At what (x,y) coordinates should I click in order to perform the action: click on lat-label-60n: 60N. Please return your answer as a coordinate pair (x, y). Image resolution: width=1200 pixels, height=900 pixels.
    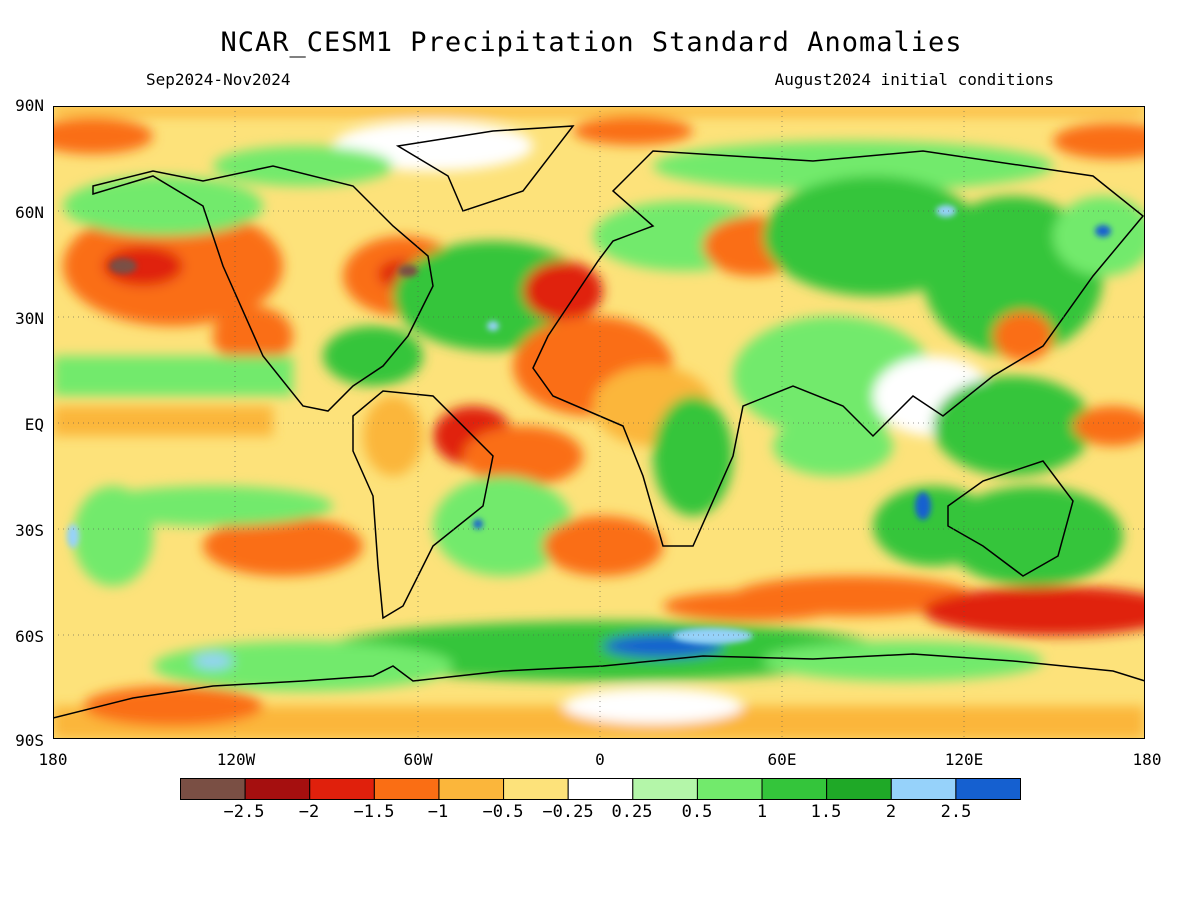
    Looking at the image, I should click on (29, 212).